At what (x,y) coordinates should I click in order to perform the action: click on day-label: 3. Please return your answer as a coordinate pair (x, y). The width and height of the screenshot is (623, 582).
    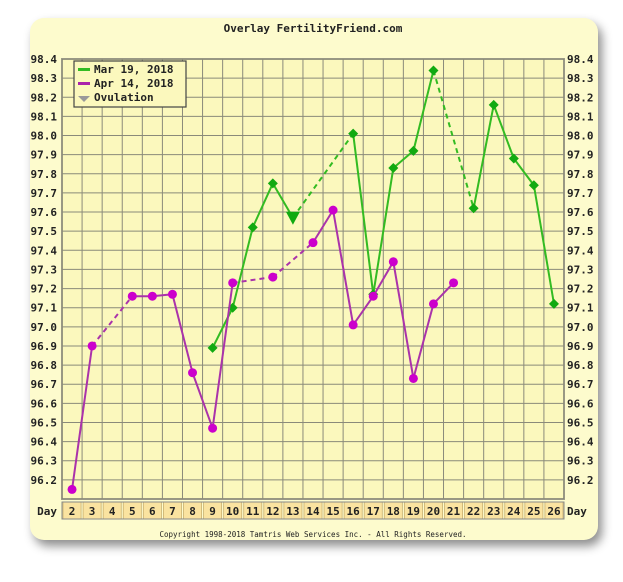
    Looking at the image, I should click on (92, 511).